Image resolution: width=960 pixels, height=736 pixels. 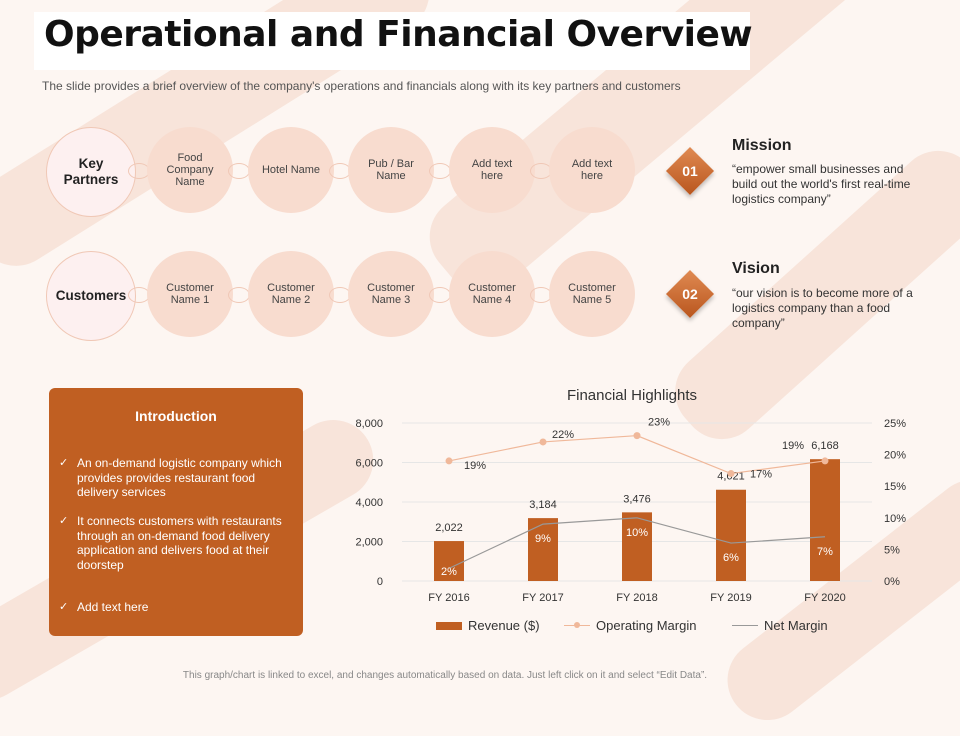 What do you see at coordinates (380, 582) in the screenshot?
I see `y-left-tick-label: 0` at bounding box center [380, 582].